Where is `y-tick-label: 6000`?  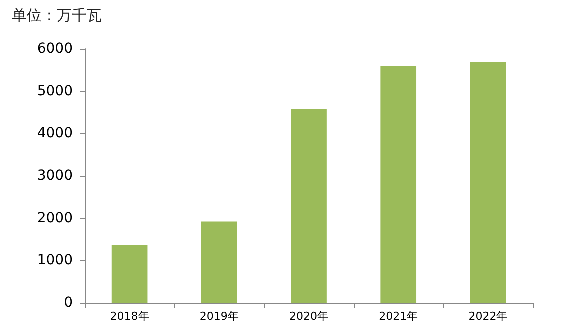
y-tick-label: 6000 is located at coordinates (55, 49).